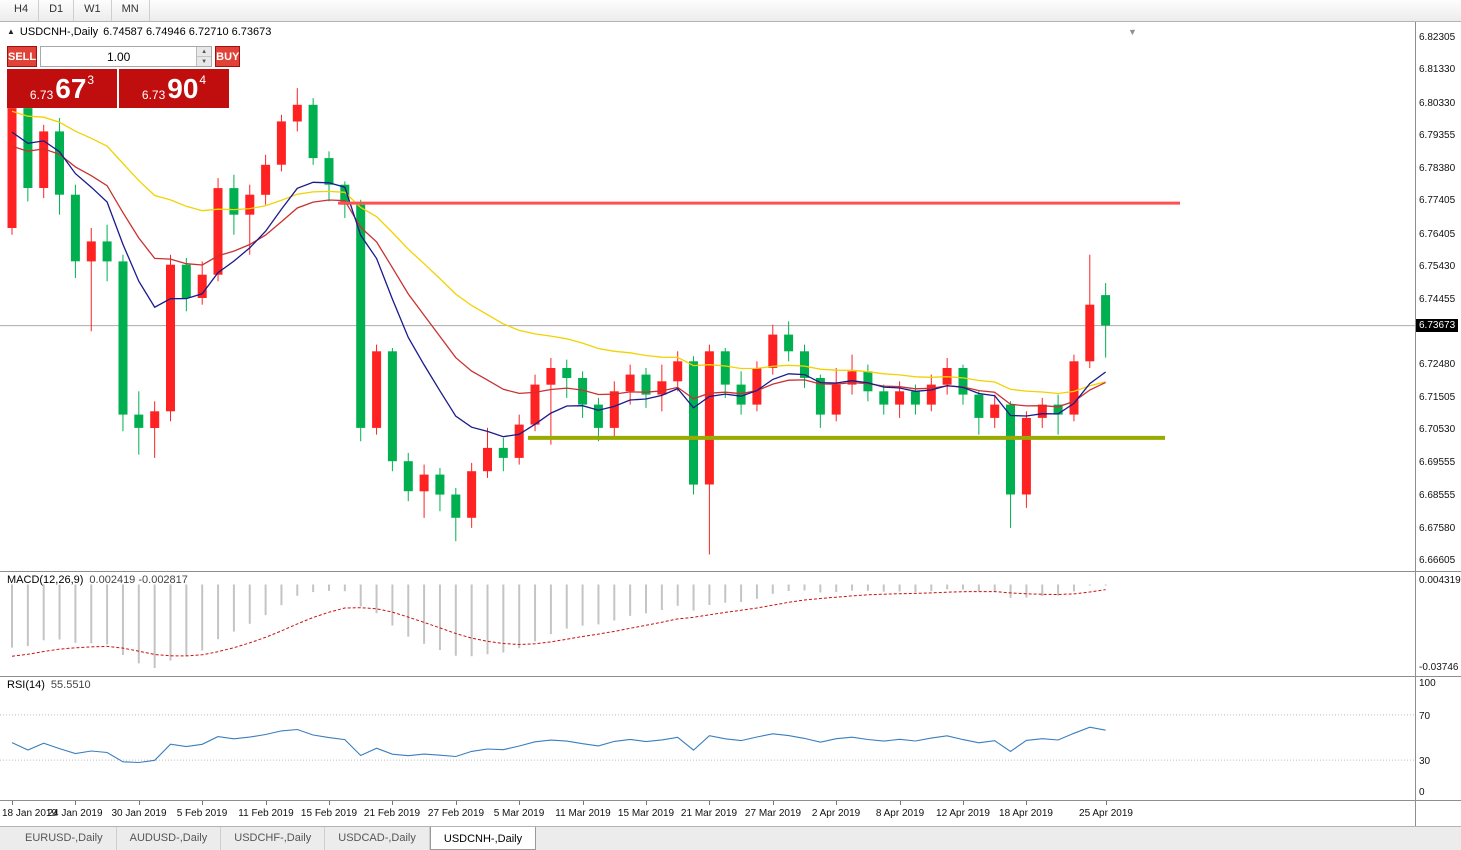 This screenshot has height=850, width=1461. What do you see at coordinates (202, 813) in the screenshot?
I see `date-axis-label: 5 Feb 2019` at bounding box center [202, 813].